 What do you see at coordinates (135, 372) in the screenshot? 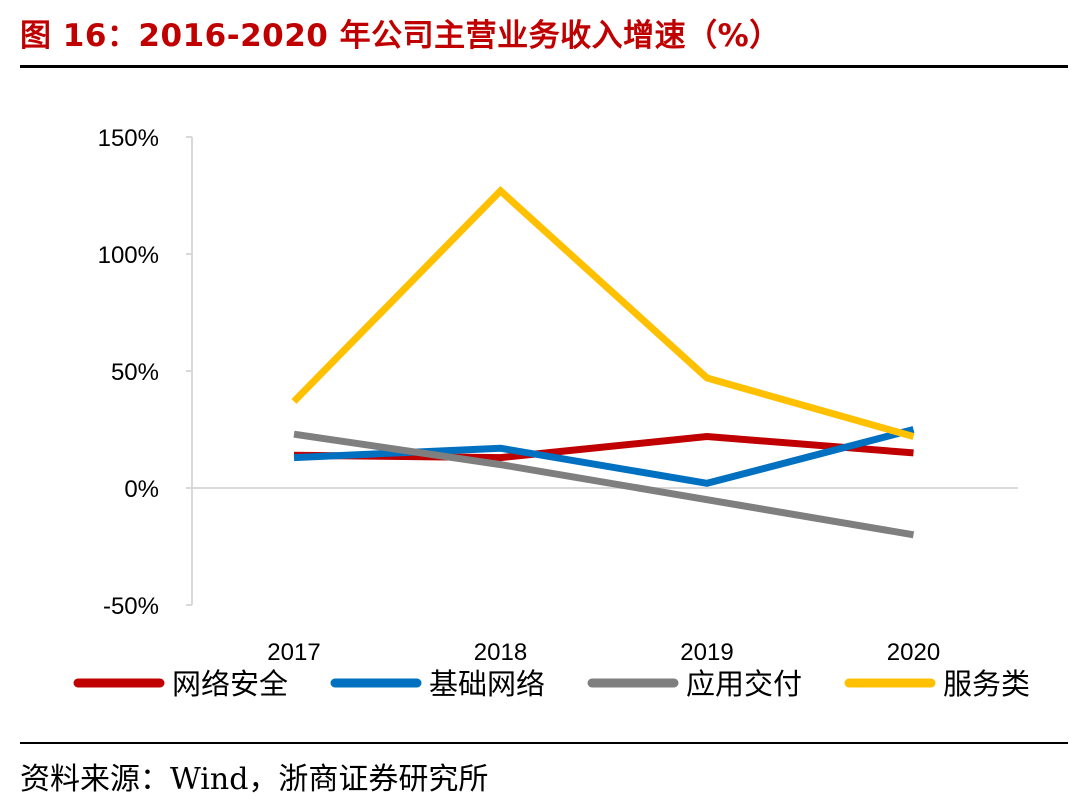
I see `y-tick-label: 50%` at bounding box center [135, 372].